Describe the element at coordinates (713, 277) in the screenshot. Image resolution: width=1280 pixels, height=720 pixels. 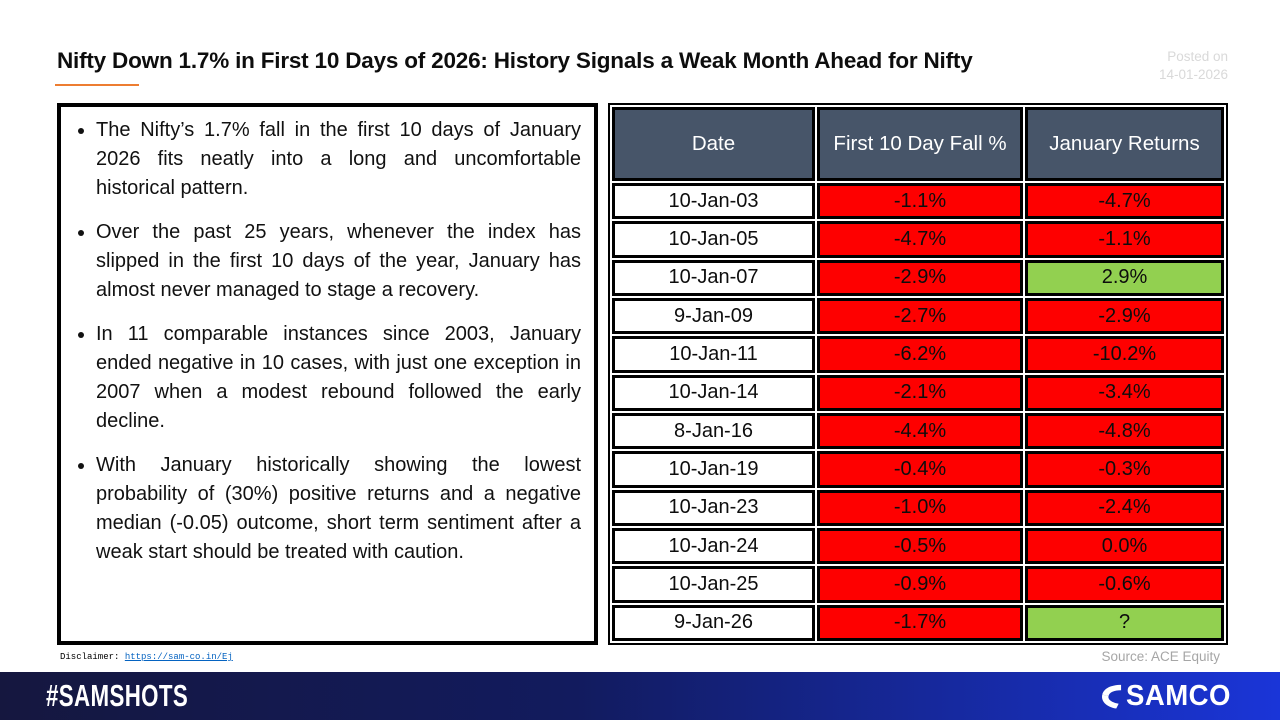
I see `cell-date: 10-Jan-07` at that location.